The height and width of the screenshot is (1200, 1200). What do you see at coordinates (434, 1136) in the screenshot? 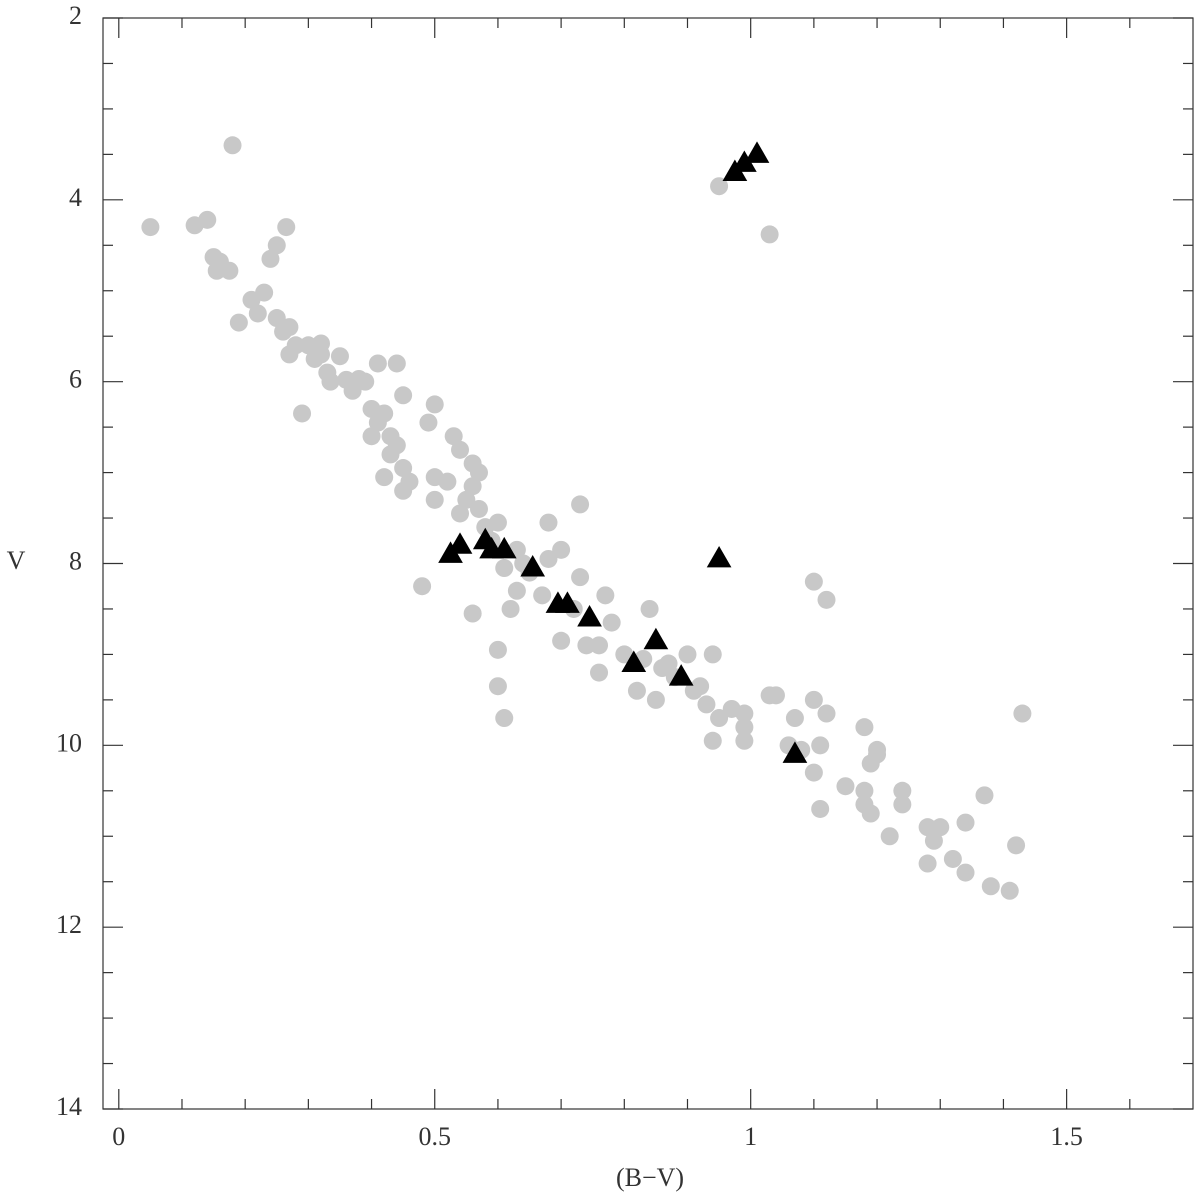
I see `x-tick-label: 0.5` at bounding box center [434, 1136].